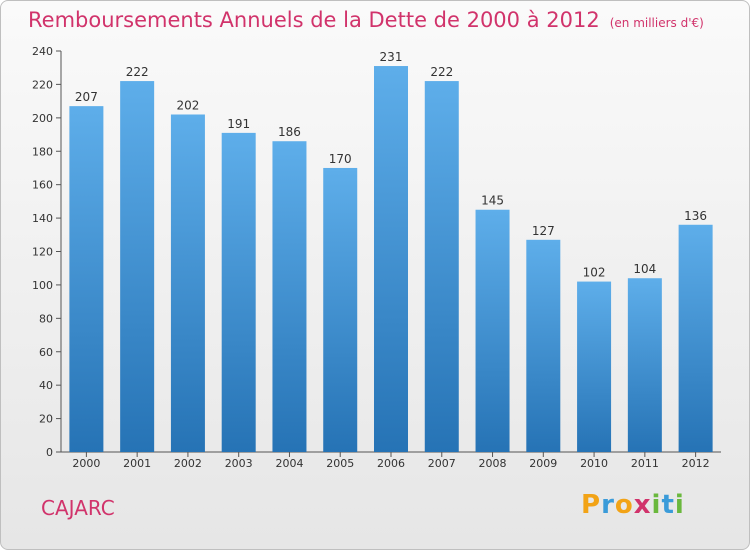 This screenshot has width=750, height=550. What do you see at coordinates (441, 72) in the screenshot?
I see `data-label-2007: 222` at bounding box center [441, 72].